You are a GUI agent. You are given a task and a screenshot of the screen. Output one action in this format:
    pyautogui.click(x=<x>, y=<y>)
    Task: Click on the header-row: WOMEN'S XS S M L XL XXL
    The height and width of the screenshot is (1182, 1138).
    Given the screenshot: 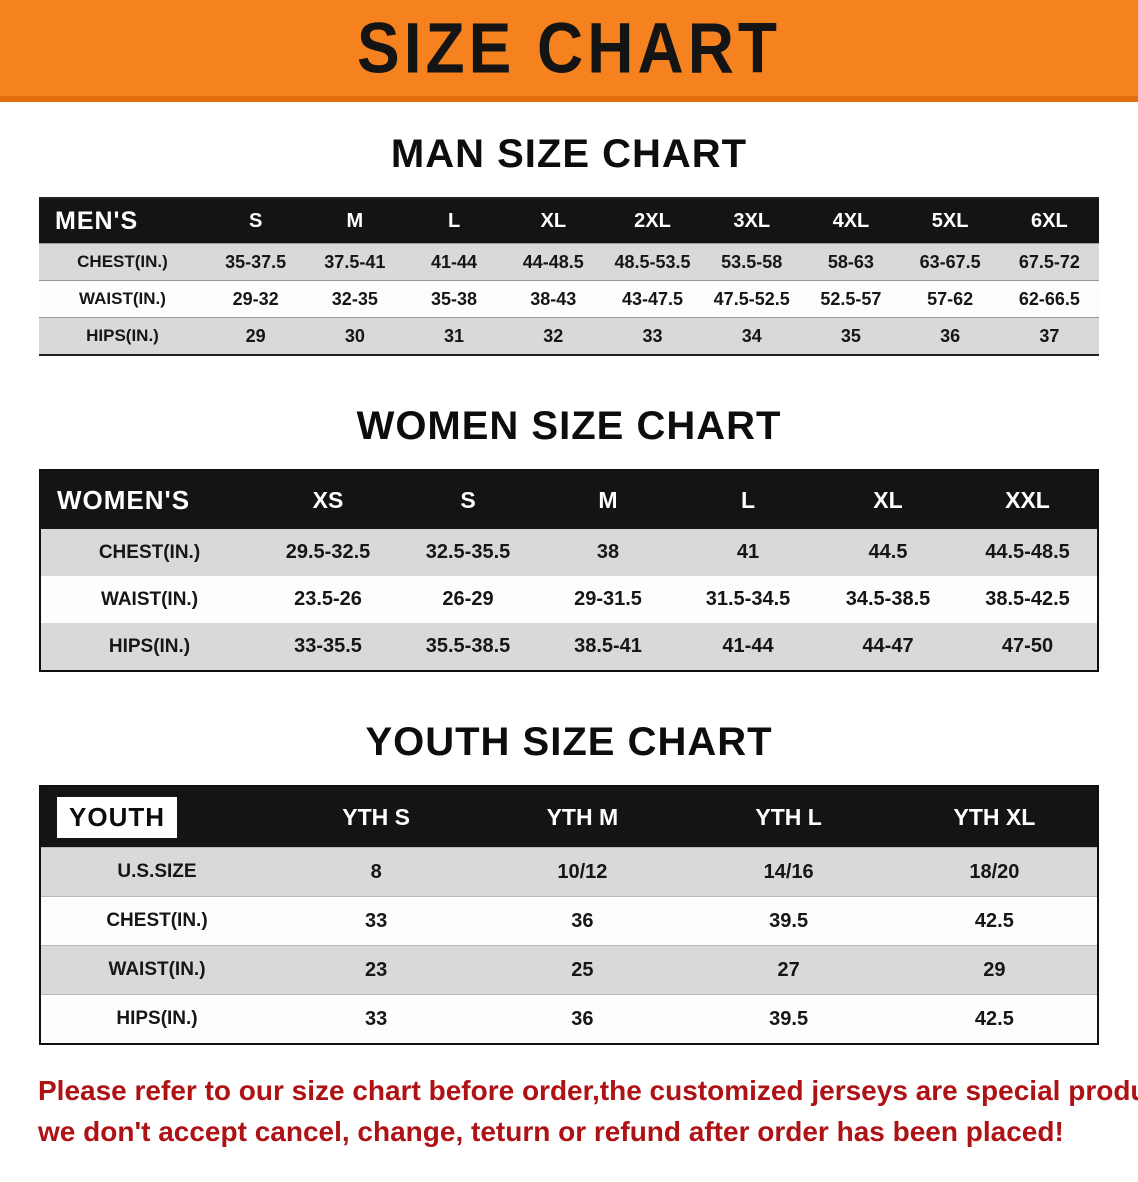 What is the action you would take?
    pyautogui.click(x=569, y=499)
    